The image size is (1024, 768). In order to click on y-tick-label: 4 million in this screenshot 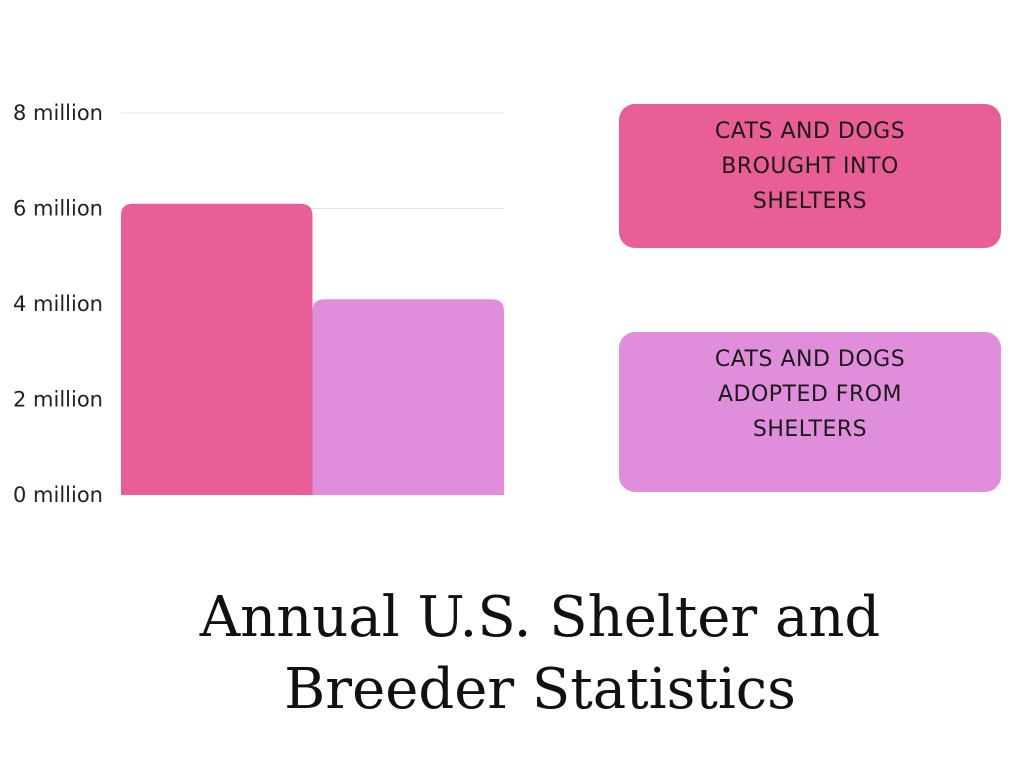, I will do `click(58, 304)`.